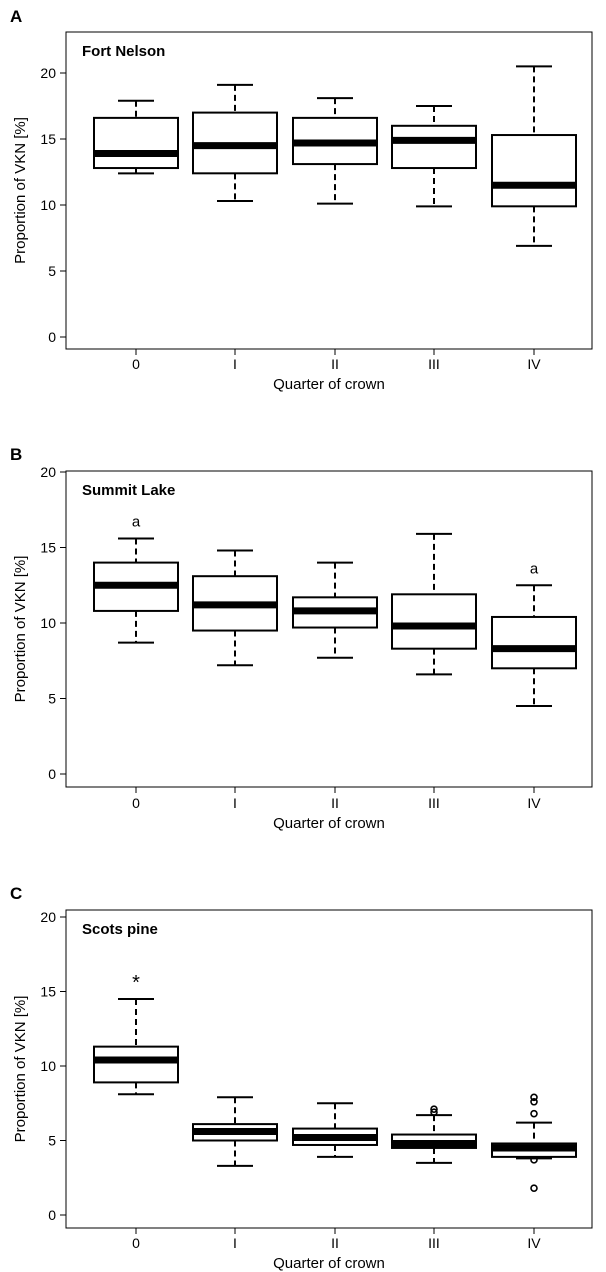  I want to click on panel-letter: A, so click(16, 16).